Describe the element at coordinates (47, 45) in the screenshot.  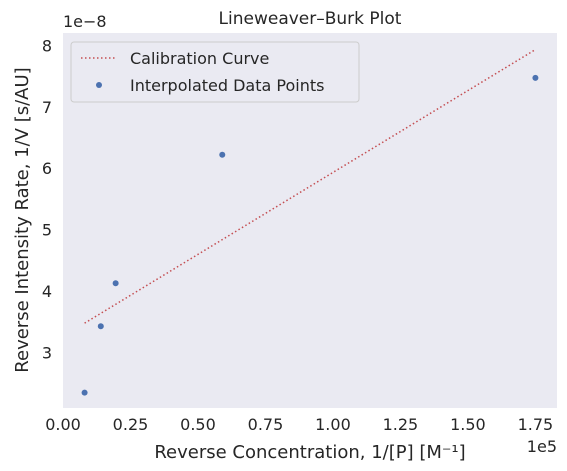
I see `y-tick-label: 8` at that location.